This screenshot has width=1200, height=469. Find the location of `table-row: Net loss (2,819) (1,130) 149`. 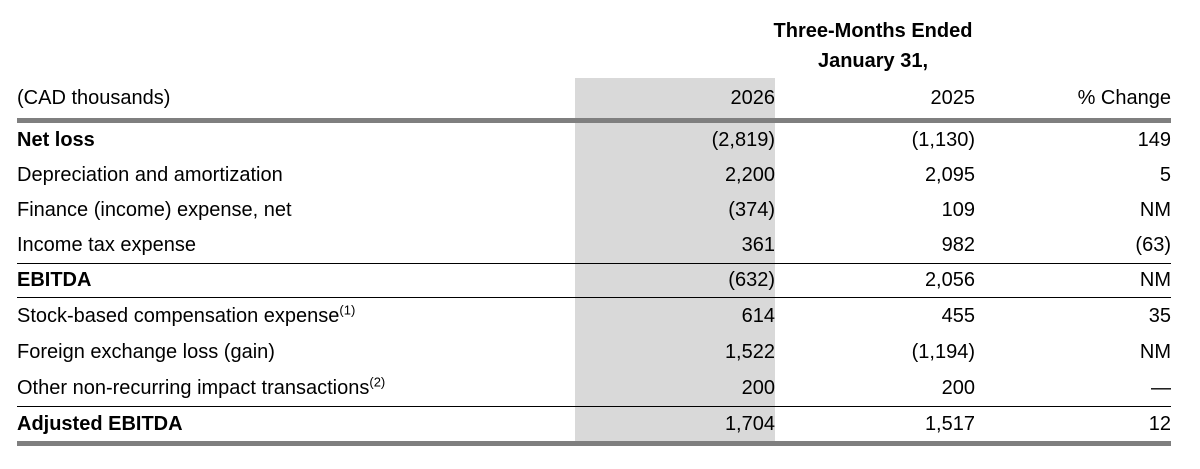

table-row: Net loss (2,819) (1,130) 149 is located at coordinates (594, 139).